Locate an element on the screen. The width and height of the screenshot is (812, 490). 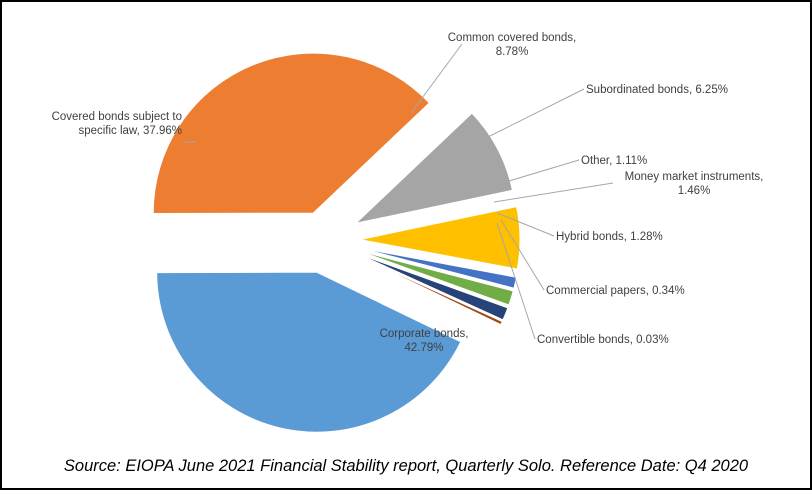
pie-slice-corporate-bonds is located at coordinates (309, 352).